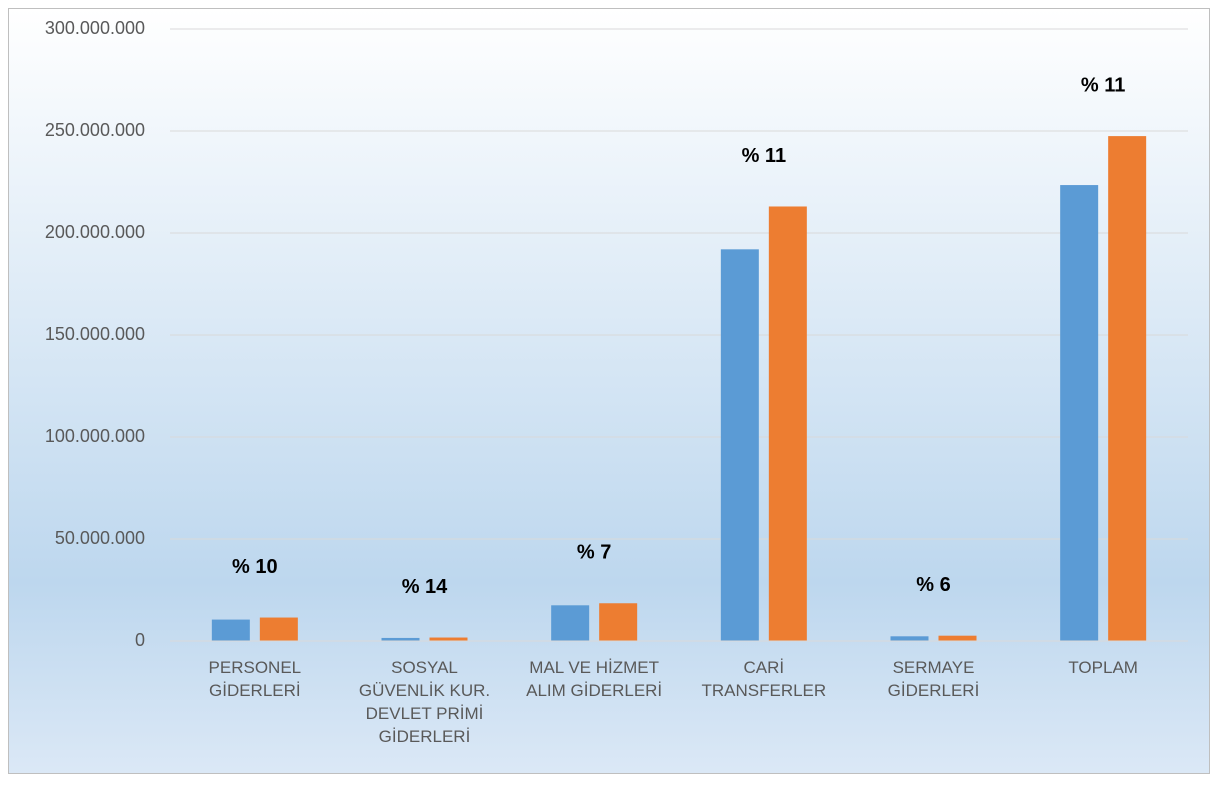 This screenshot has width=1217, height=791. Describe the element at coordinates (100, 538) in the screenshot. I see `y-tick-label: 50.000.000` at that location.